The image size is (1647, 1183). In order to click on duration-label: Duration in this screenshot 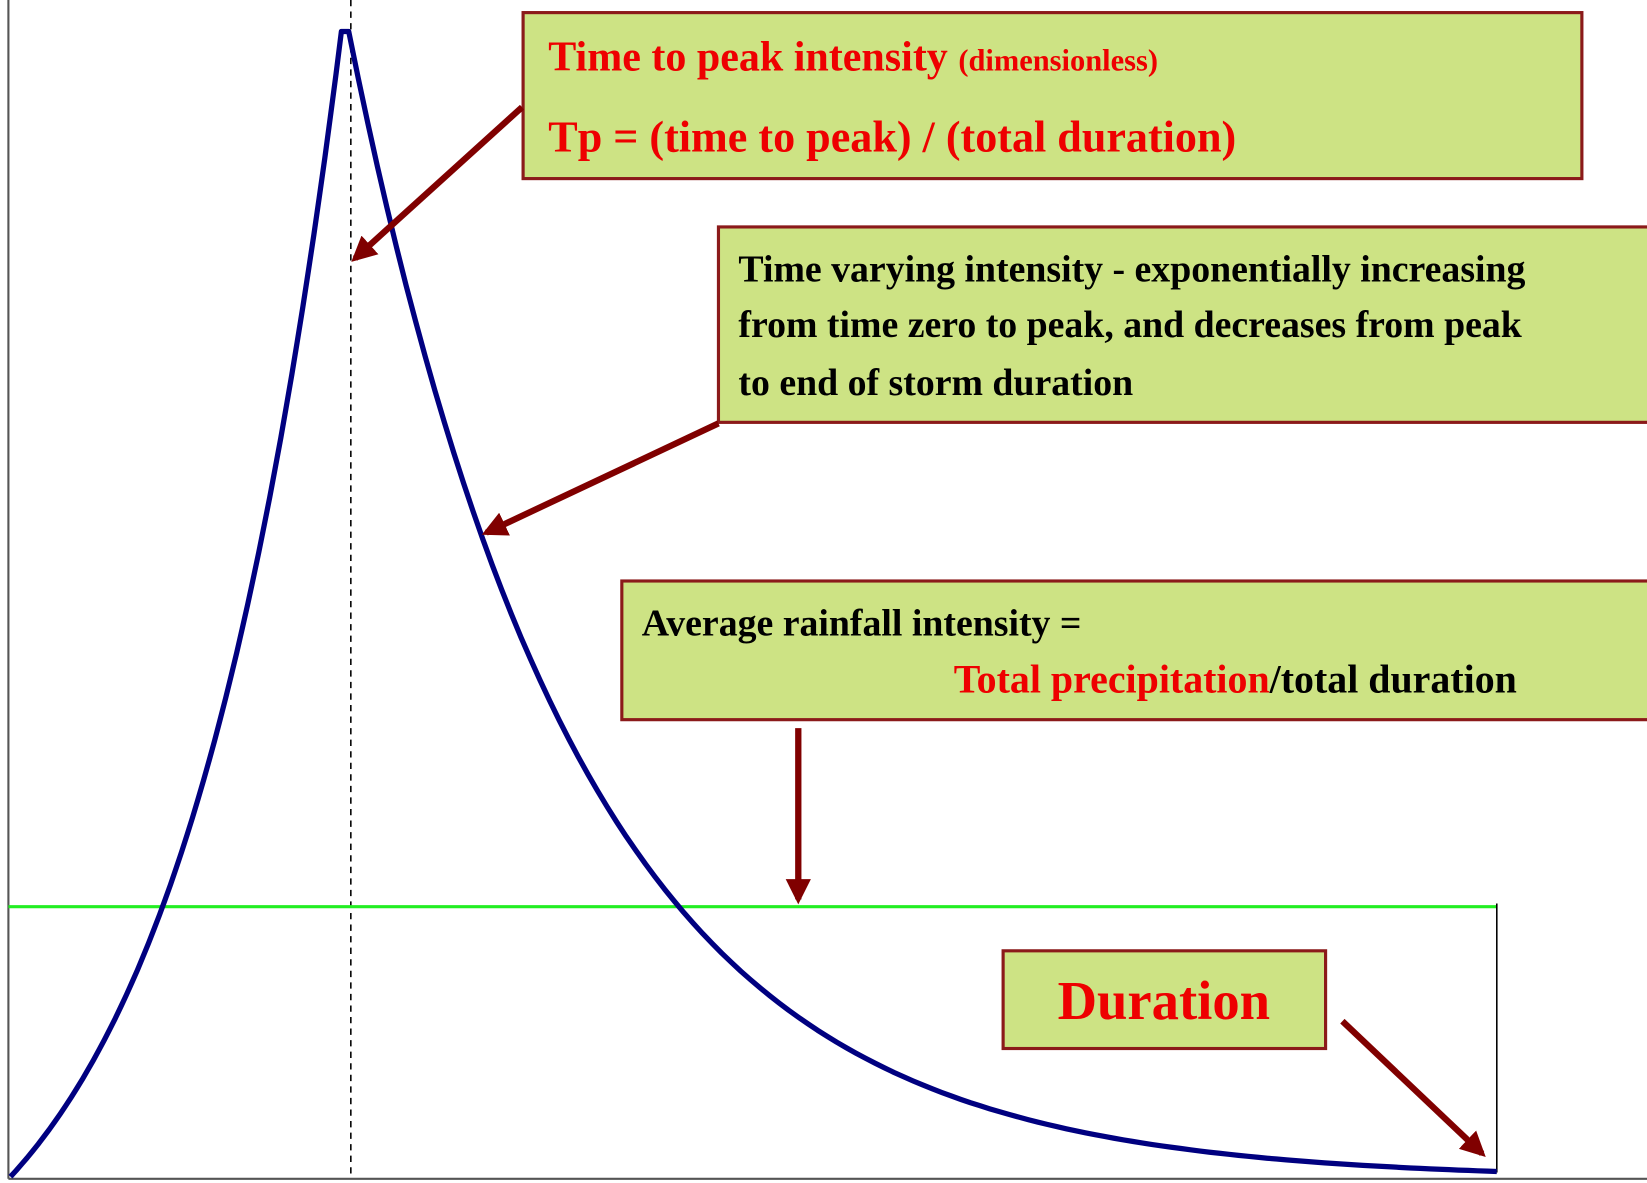, I will do `click(1164, 1000)`.